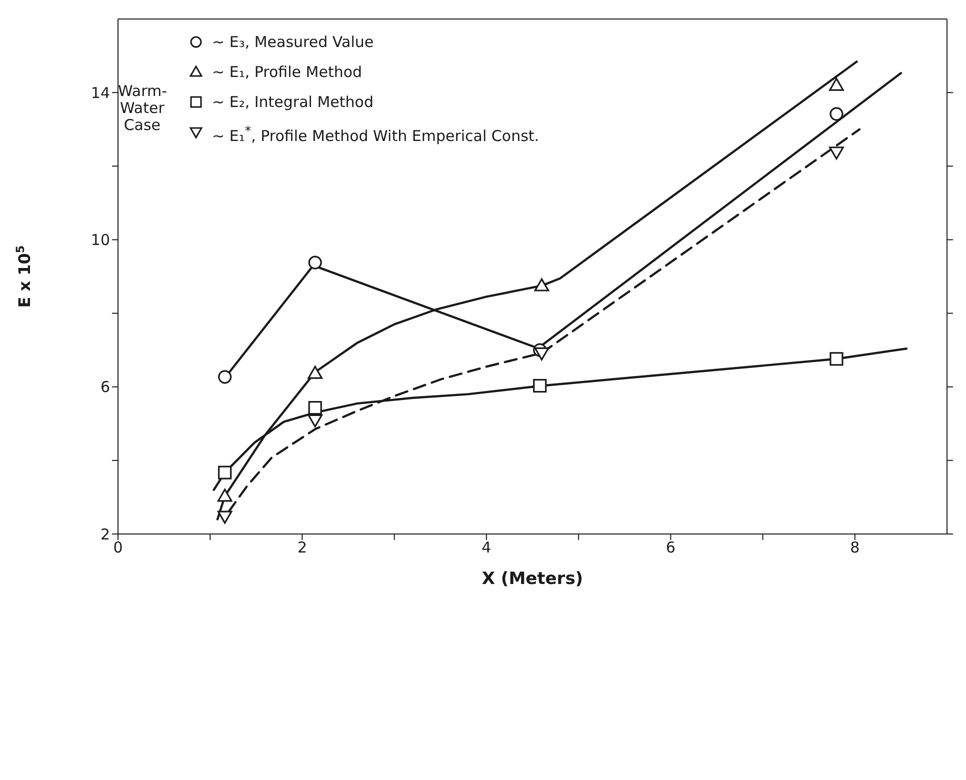 This screenshot has height=780, width=966. What do you see at coordinates (118, 547) in the screenshot?
I see `x-tick-label: 0` at bounding box center [118, 547].